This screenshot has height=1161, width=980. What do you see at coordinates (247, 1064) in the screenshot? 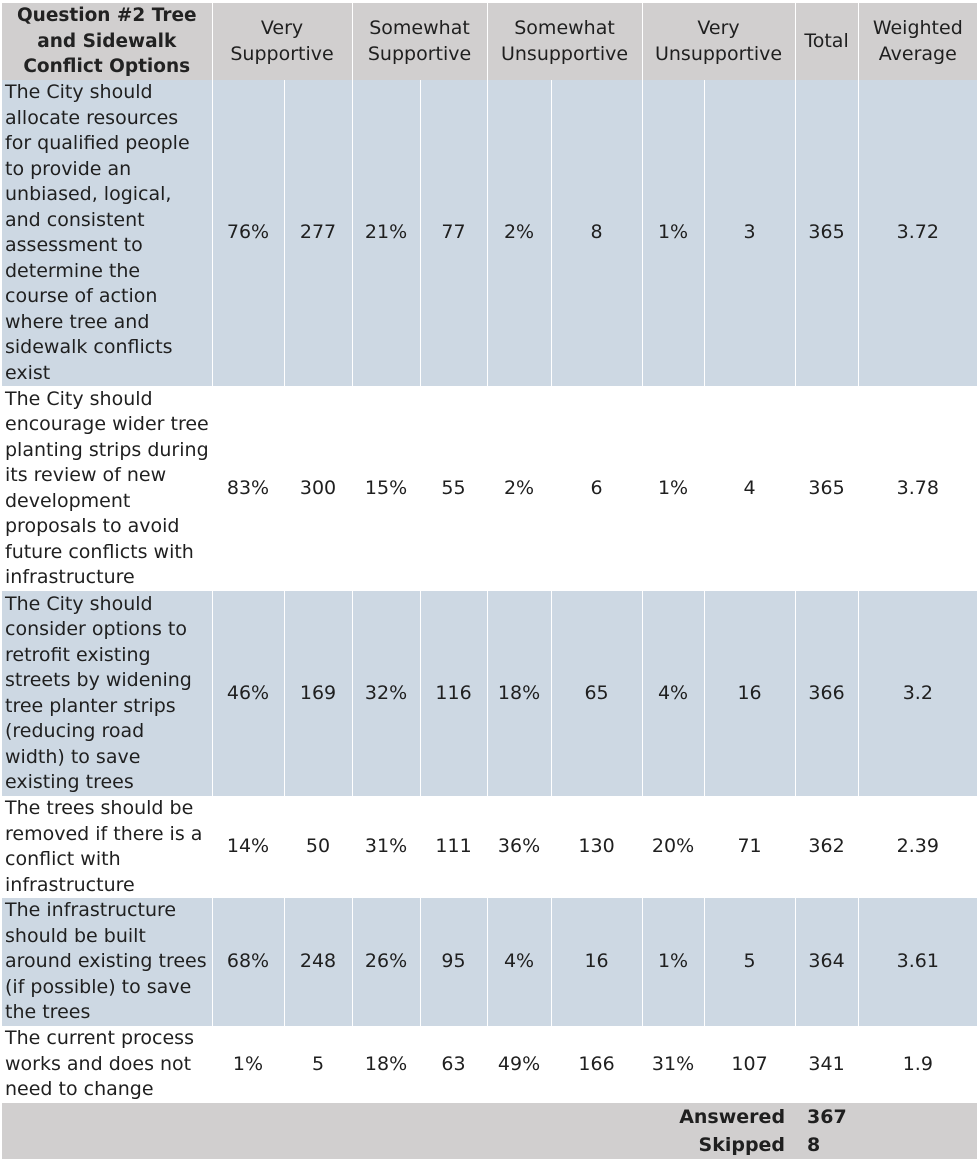
I see `very-supportive-percent: 1%` at bounding box center [247, 1064].